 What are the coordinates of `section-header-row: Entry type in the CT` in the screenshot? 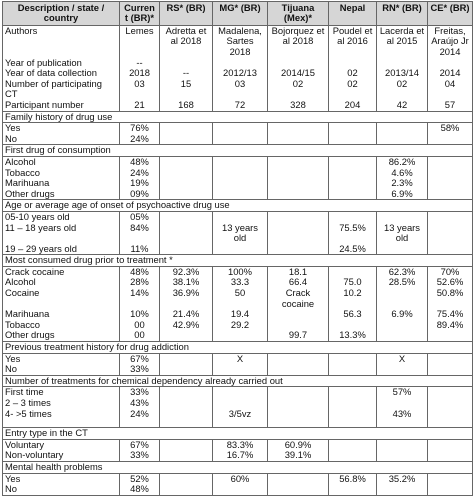 It's located at (237, 433).